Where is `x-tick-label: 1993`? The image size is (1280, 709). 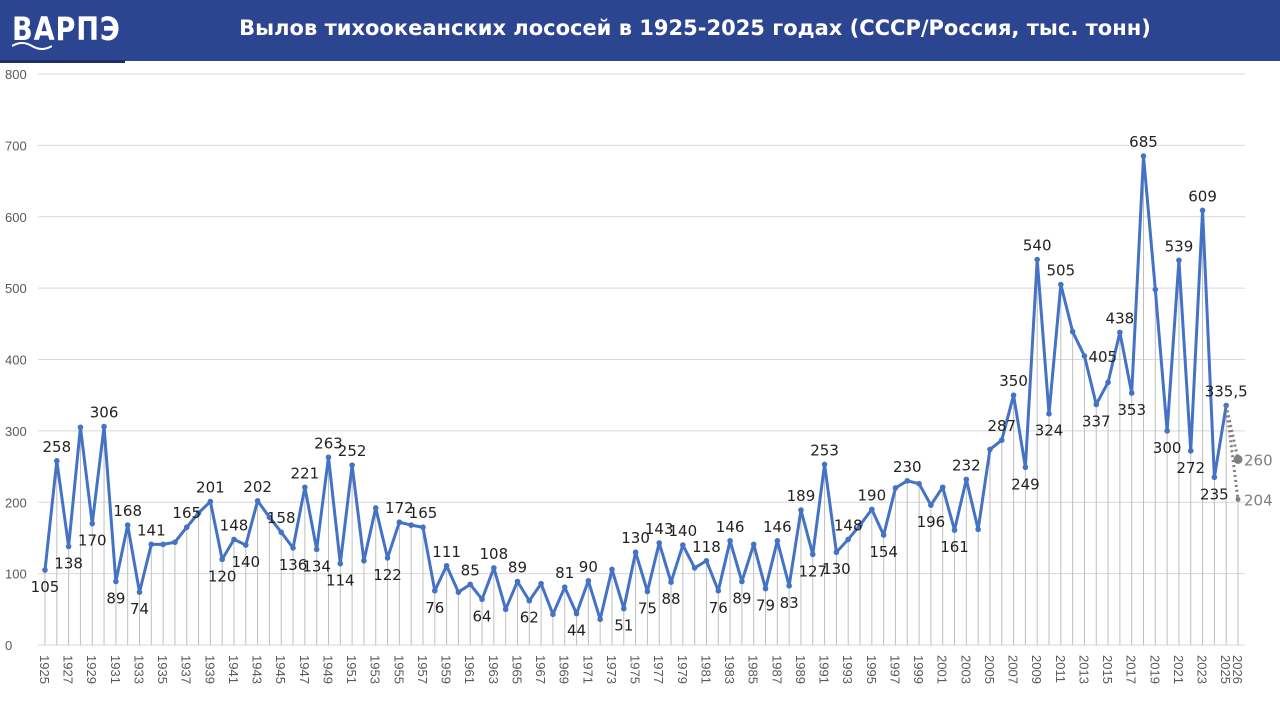
x-tick-label: 1993 is located at coordinates (847, 669).